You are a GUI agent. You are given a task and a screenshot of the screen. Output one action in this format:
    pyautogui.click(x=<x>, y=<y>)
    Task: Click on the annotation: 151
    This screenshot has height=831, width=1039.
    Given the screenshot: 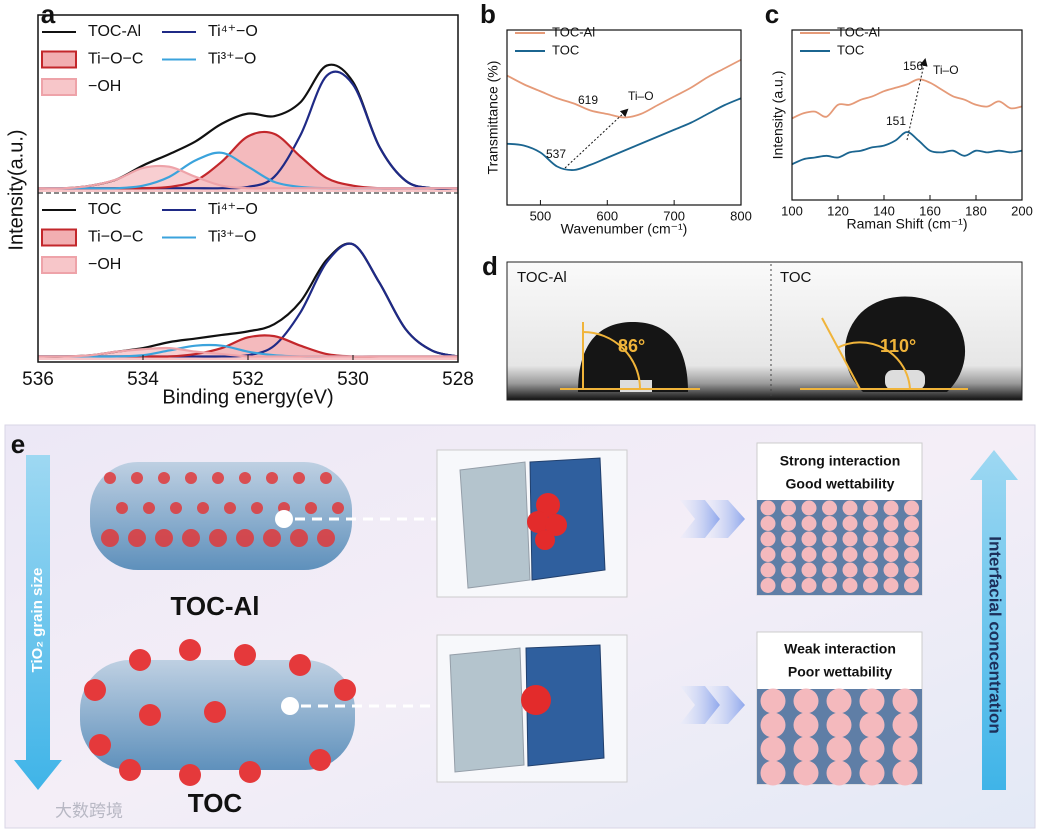 What is the action you would take?
    pyautogui.click(x=896, y=121)
    